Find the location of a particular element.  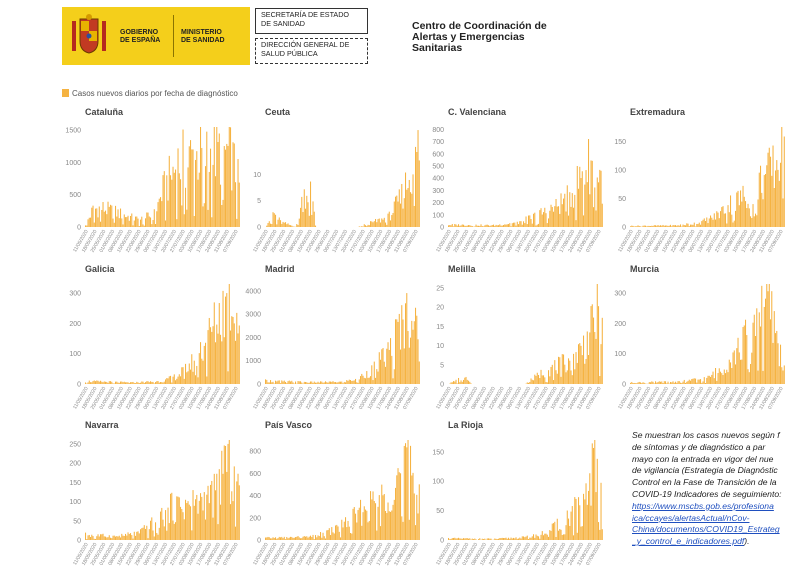

y-tick-label: 700 is located at coordinates (438, 142).